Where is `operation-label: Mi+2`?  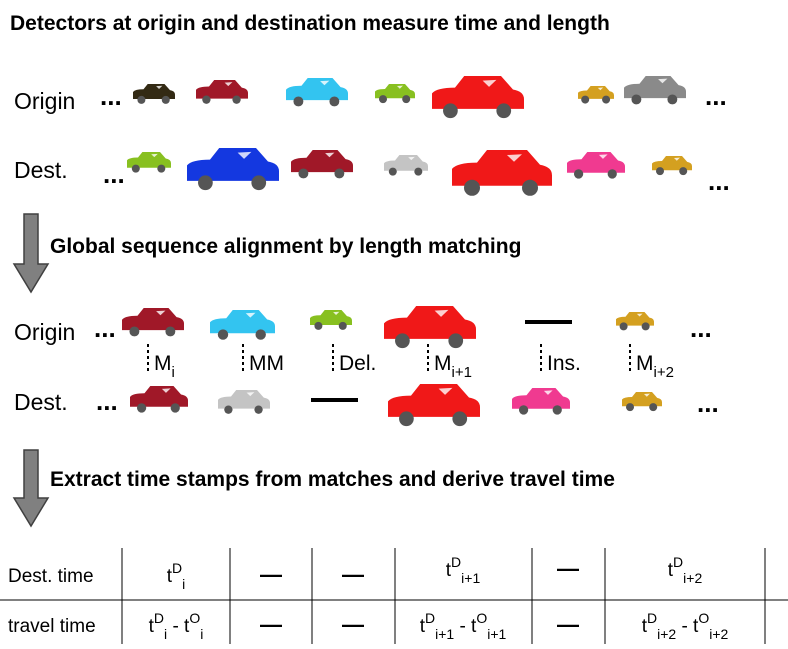 operation-label: Mi+2 is located at coordinates (655, 366).